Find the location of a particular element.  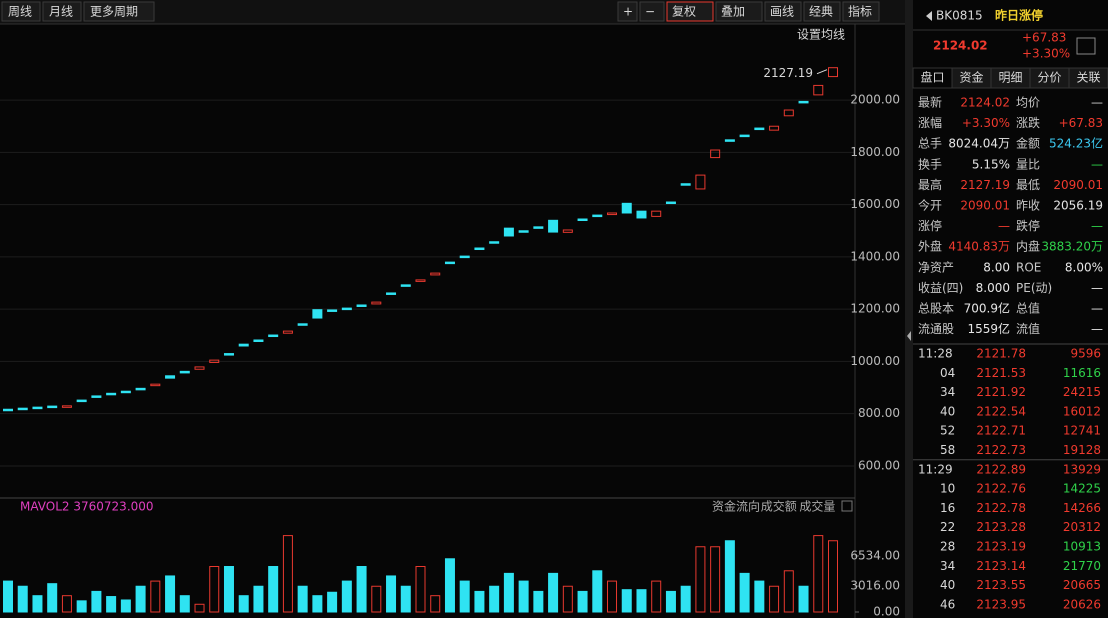

stat-label: ROE is located at coordinates (1028, 267).